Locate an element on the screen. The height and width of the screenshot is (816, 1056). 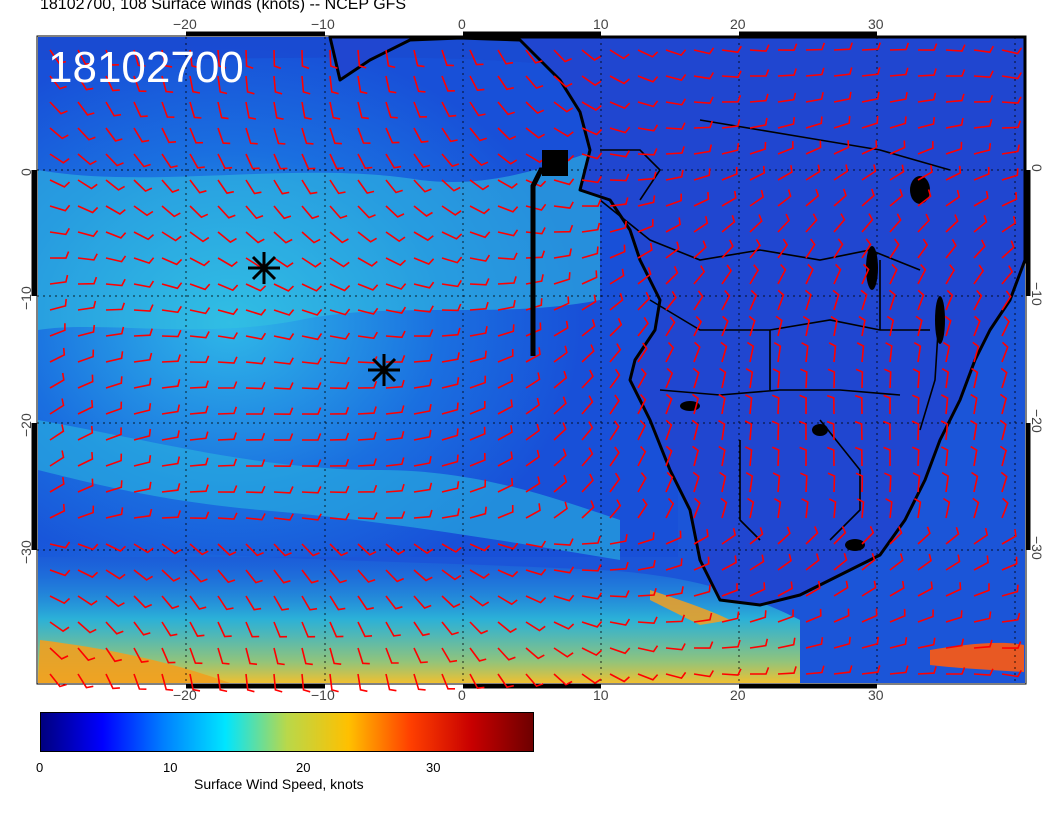
lat-tick-label: −10 is located at coordinates (1037, 294).